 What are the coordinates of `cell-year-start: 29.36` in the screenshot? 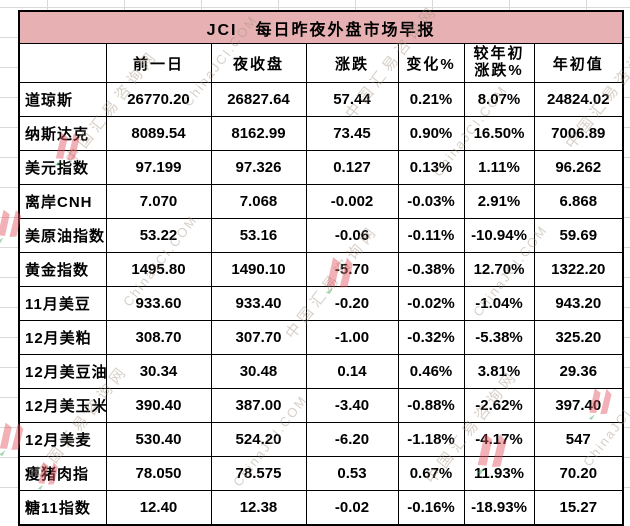 It's located at (578, 371).